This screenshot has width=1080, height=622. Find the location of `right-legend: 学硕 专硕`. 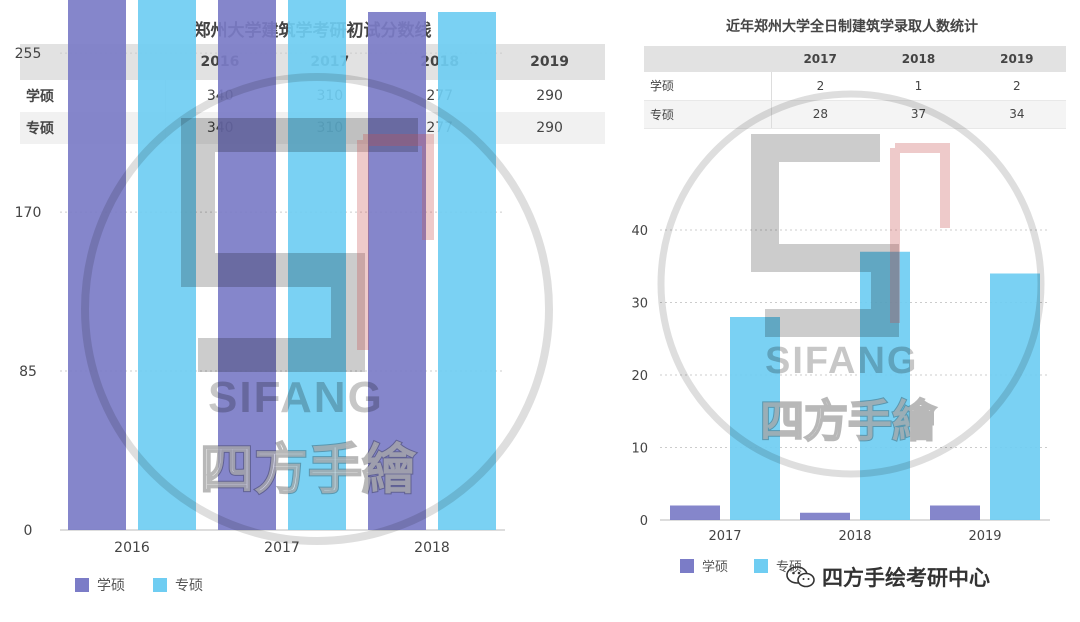

right-legend: 学硕 专硕 is located at coordinates (741, 565).